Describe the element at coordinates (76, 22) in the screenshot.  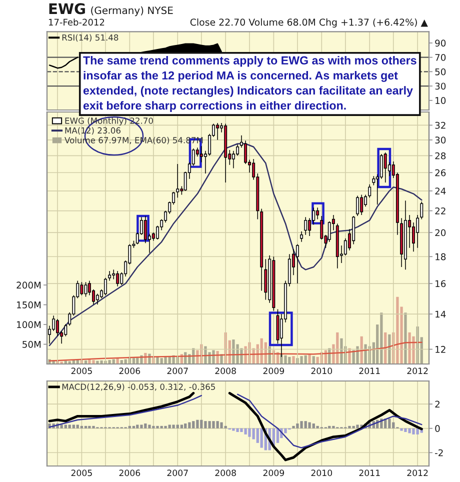
I see `text: 17-Feb-2012` at that location.